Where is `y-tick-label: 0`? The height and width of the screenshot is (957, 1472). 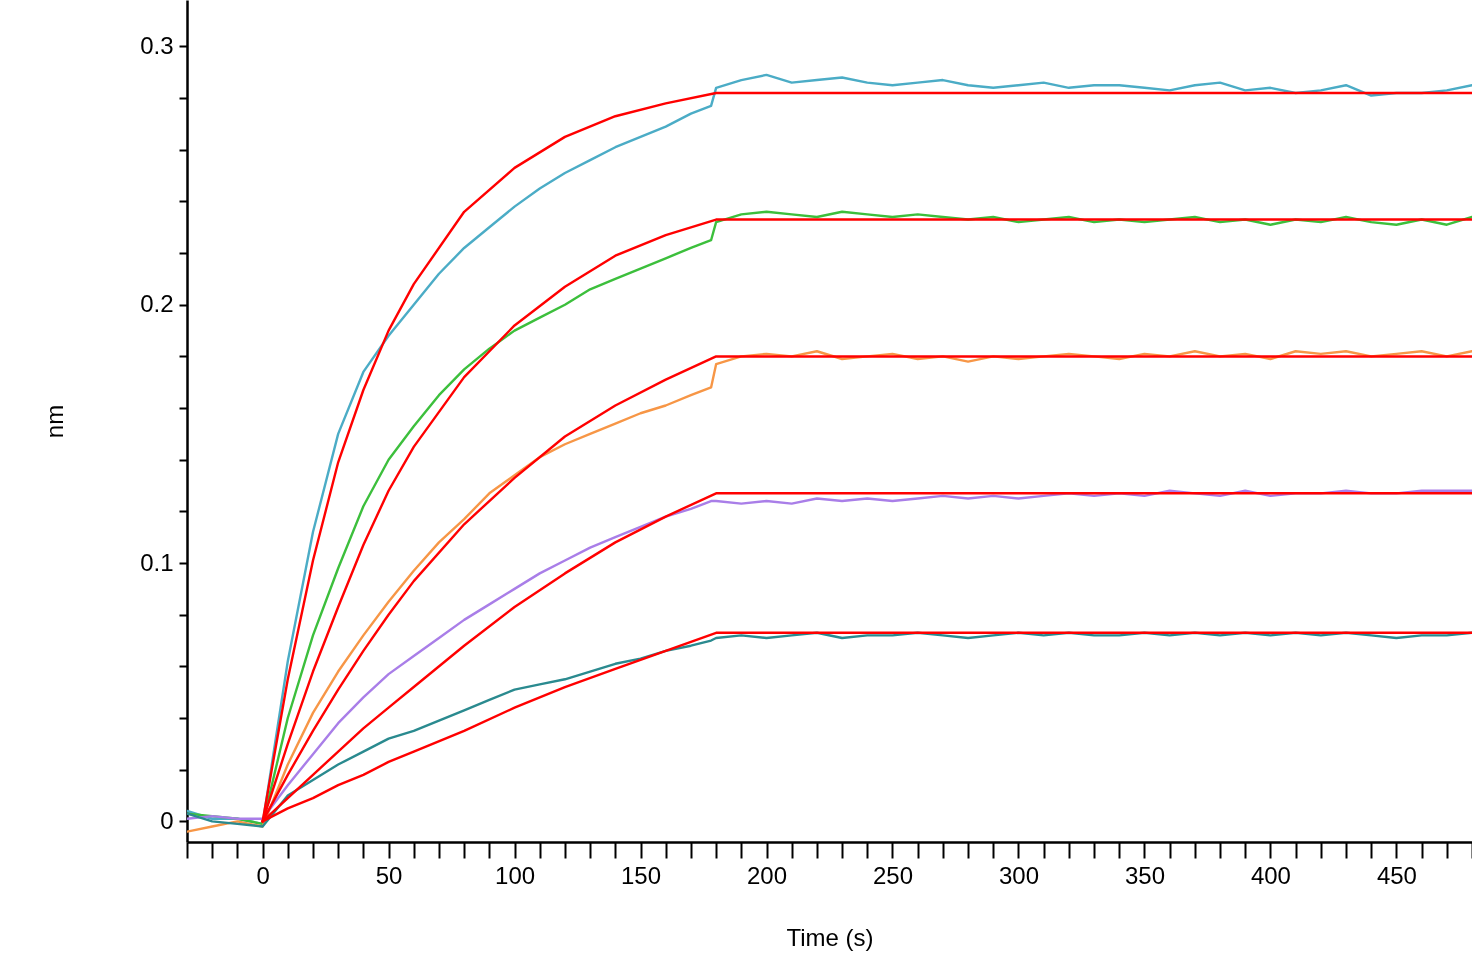
y-tick-label: 0 is located at coordinates (167, 820).